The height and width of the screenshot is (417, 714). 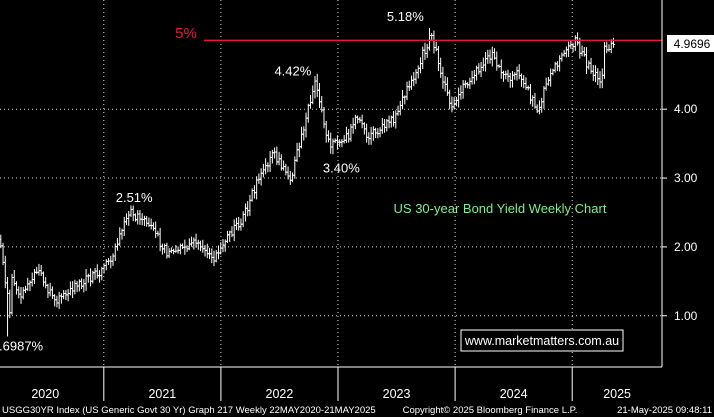 I want to click on x-tick-label: 2022, so click(x=280, y=394).